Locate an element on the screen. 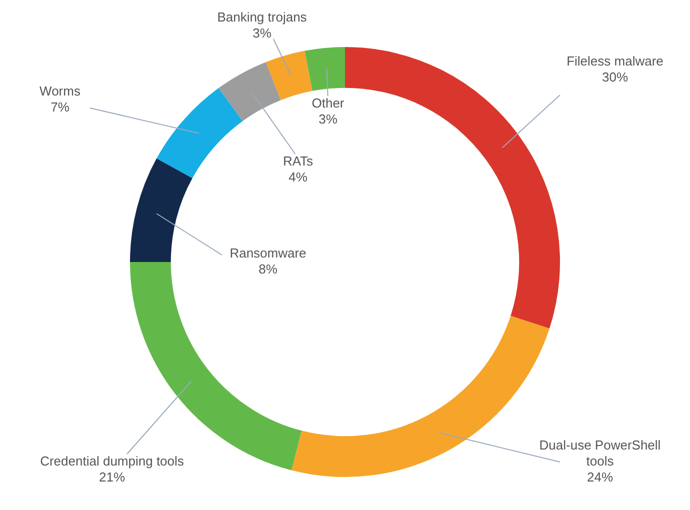  slice-label: Ransomware is located at coordinates (268, 253).